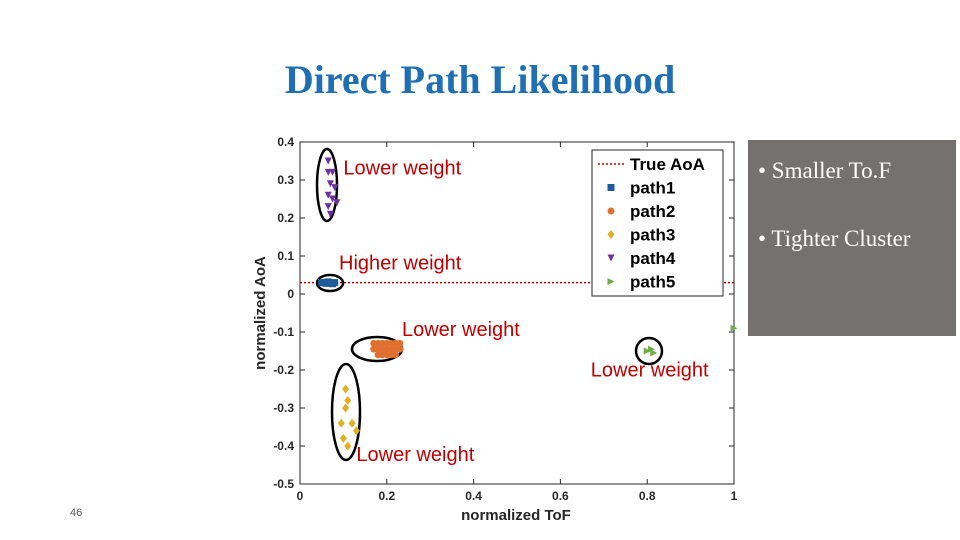  Describe the element at coordinates (611, 281) in the screenshot. I see `legend-marker-path5` at that location.